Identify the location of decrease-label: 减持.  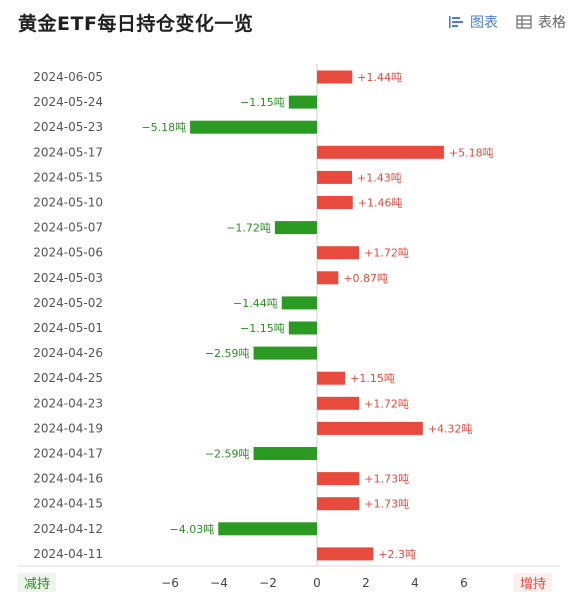
(37, 582).